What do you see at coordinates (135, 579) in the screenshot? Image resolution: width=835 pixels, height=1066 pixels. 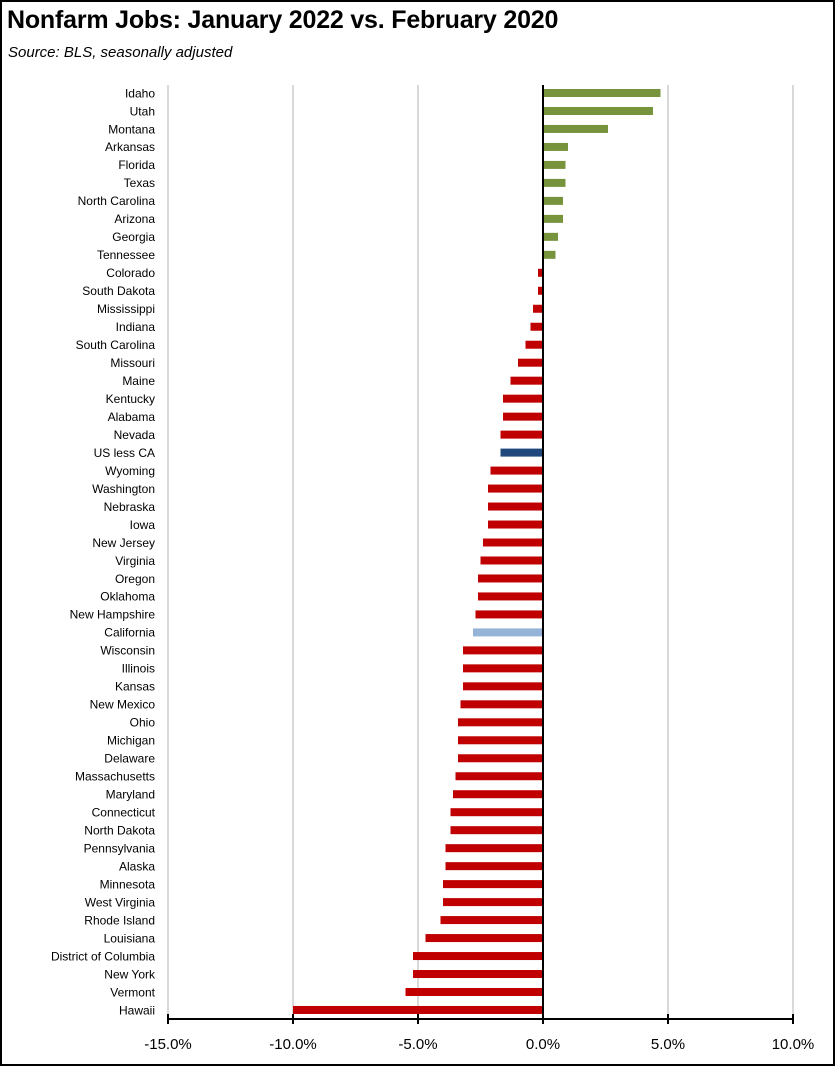 I see `category-label: Oregon` at bounding box center [135, 579].